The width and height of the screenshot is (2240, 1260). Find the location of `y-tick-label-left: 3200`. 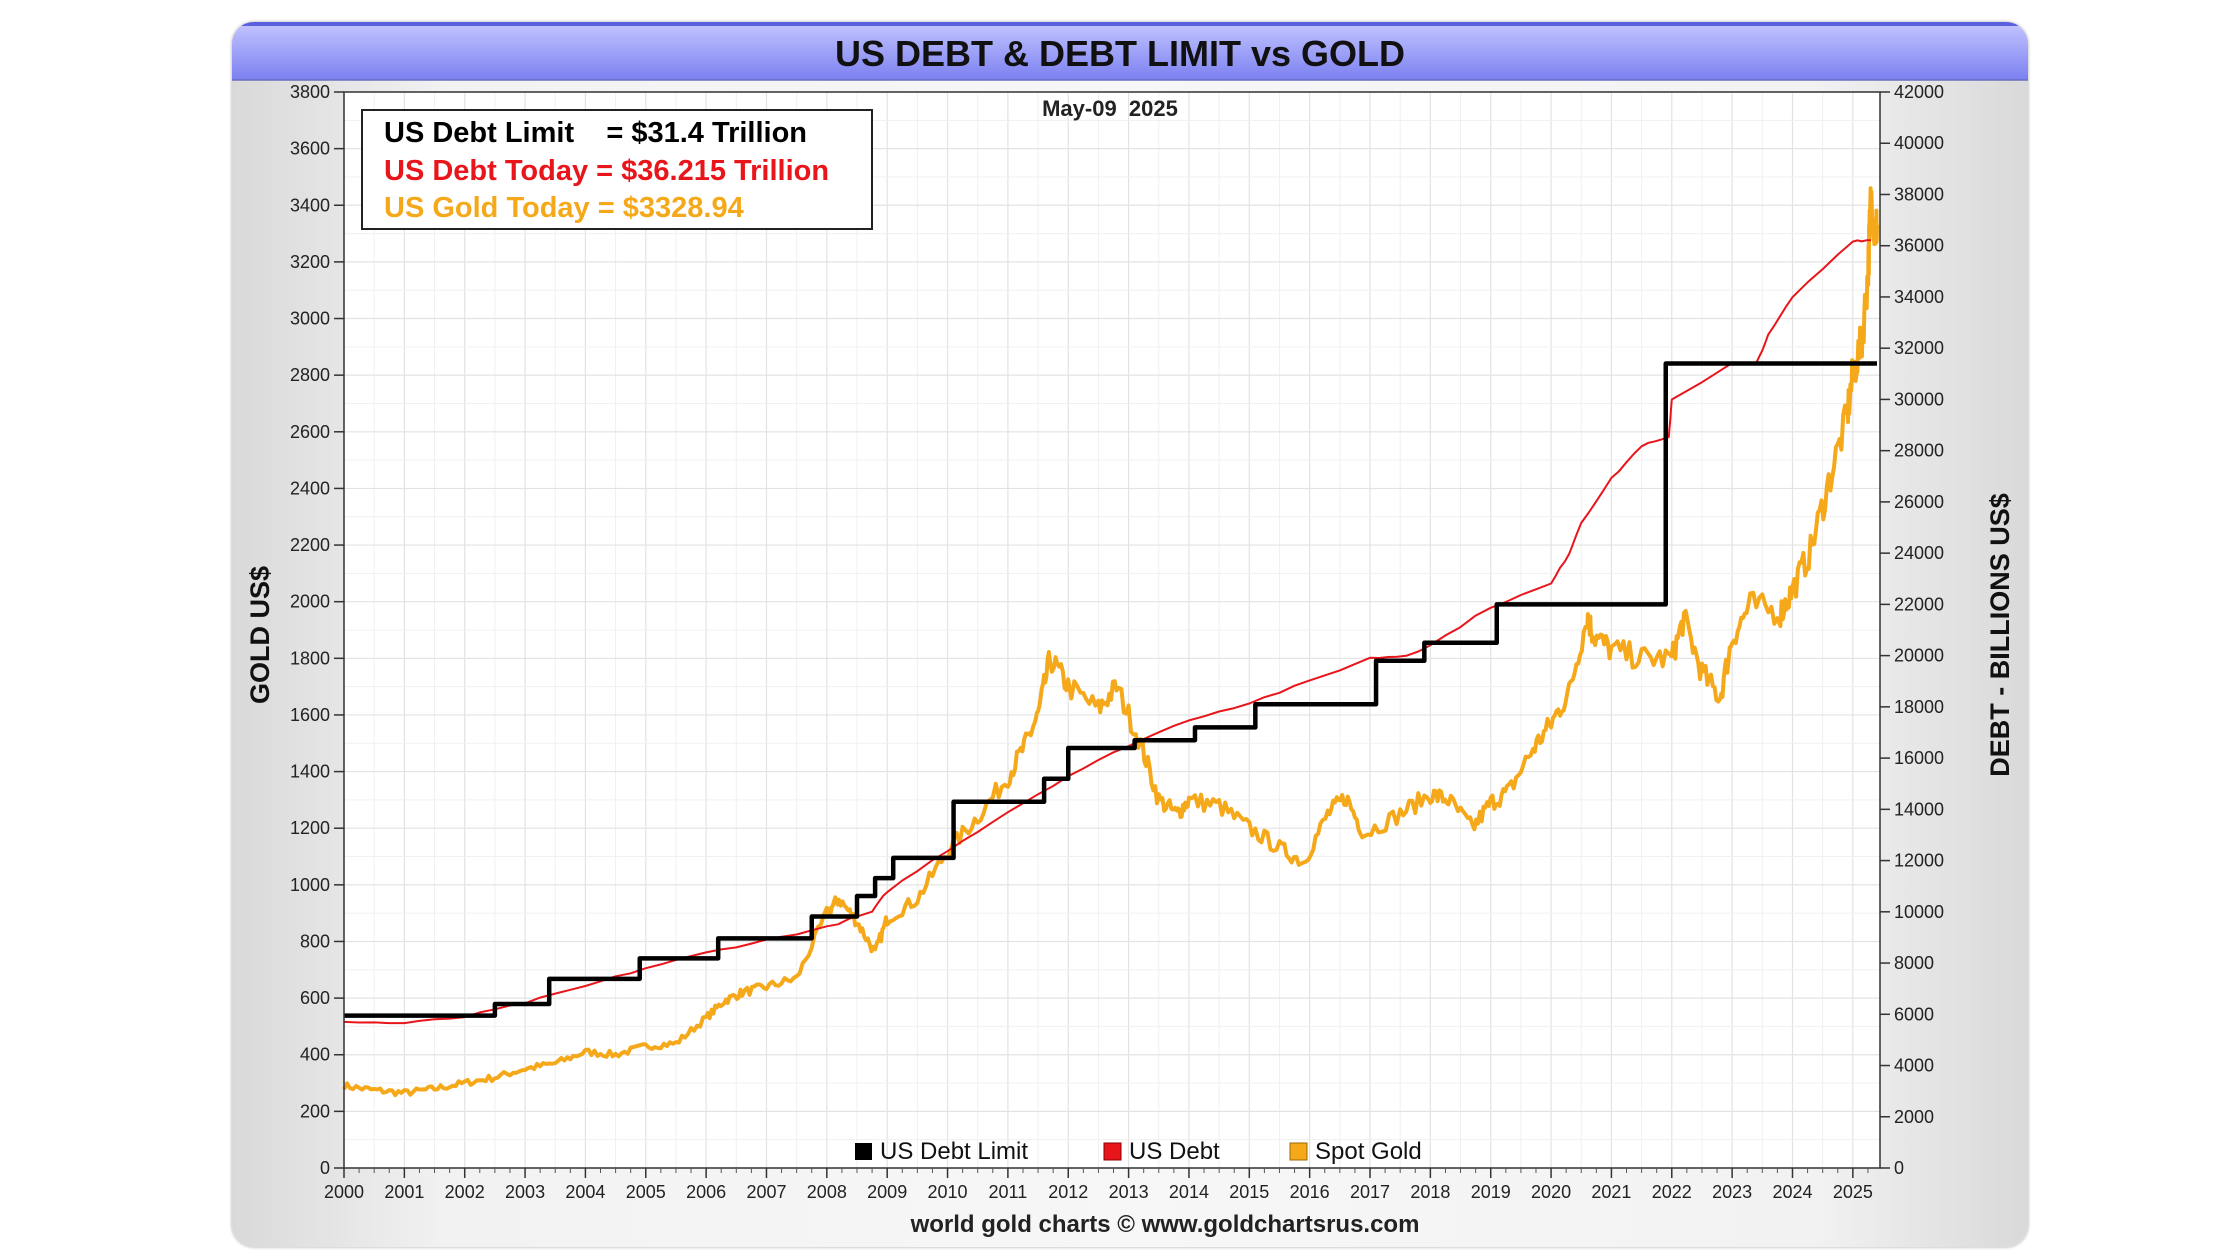

y-tick-label-left: 3200 is located at coordinates (310, 262).